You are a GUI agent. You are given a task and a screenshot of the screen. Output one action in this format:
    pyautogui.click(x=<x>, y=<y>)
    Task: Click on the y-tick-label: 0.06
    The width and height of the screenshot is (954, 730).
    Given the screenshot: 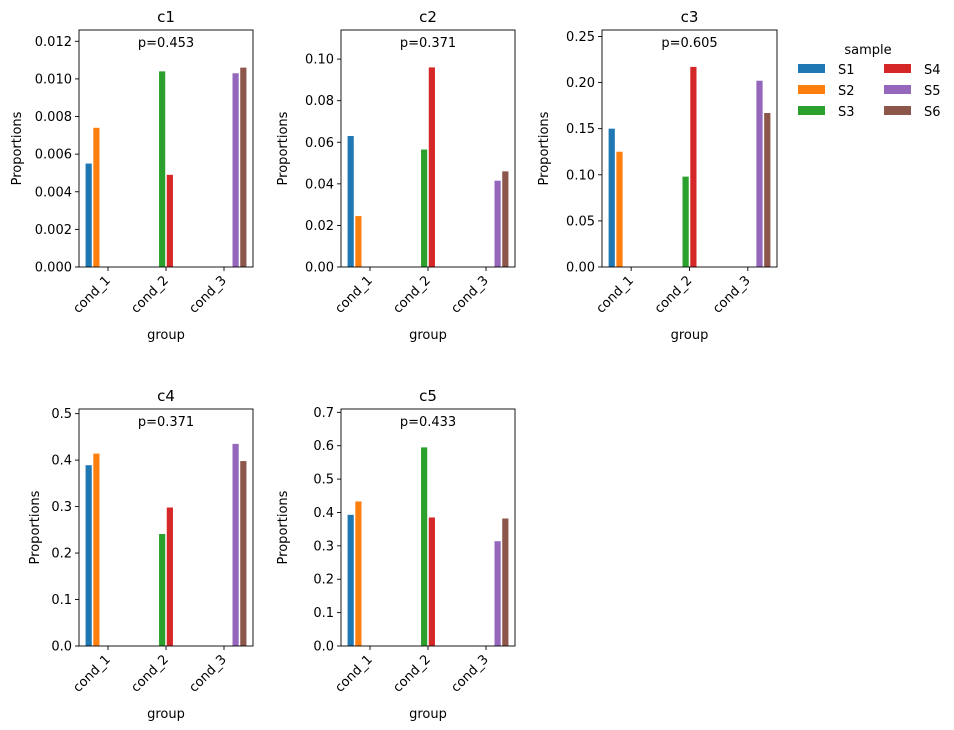 What is the action you would take?
    pyautogui.click(x=319, y=143)
    